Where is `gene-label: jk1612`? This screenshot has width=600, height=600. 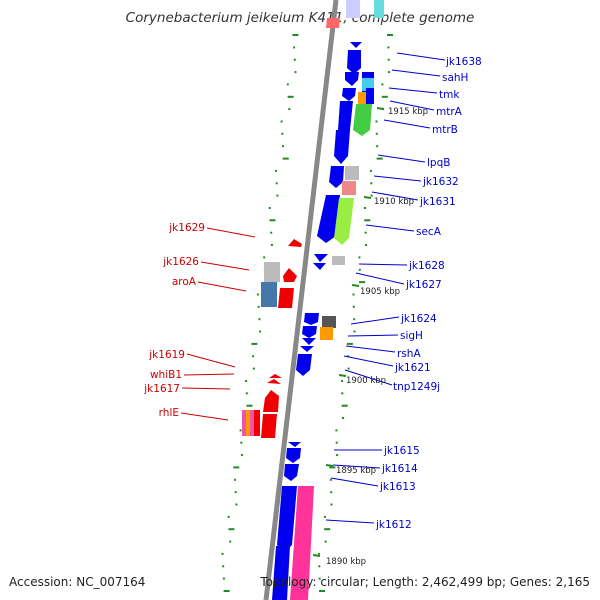 gene-label: jk1612 is located at coordinates (393, 525).